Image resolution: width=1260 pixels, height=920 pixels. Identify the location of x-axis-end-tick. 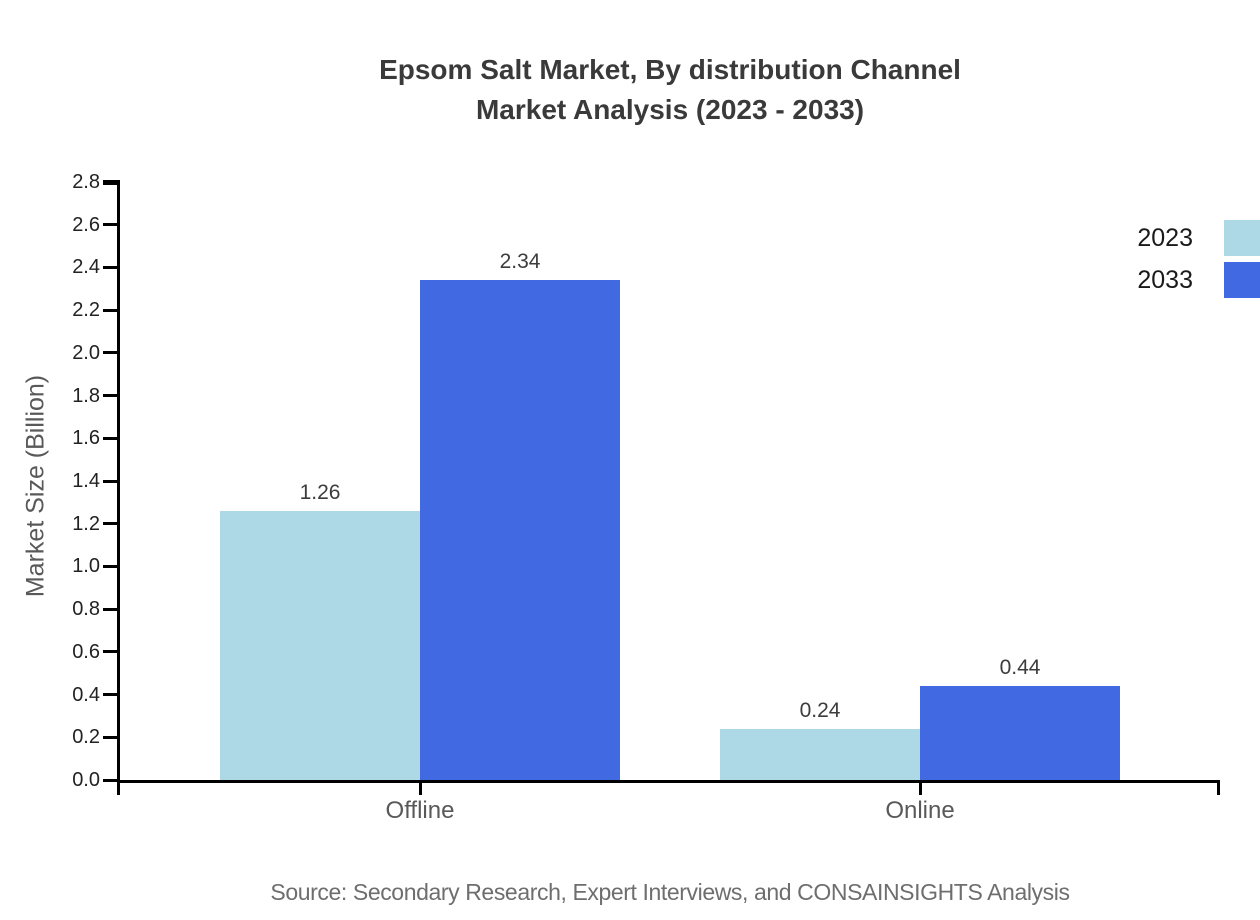
(1218, 789).